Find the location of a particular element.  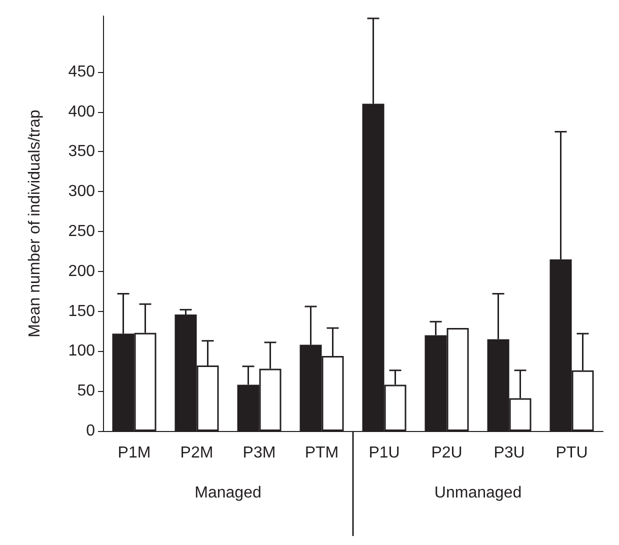

x-tick-label: P1M is located at coordinates (134, 453).